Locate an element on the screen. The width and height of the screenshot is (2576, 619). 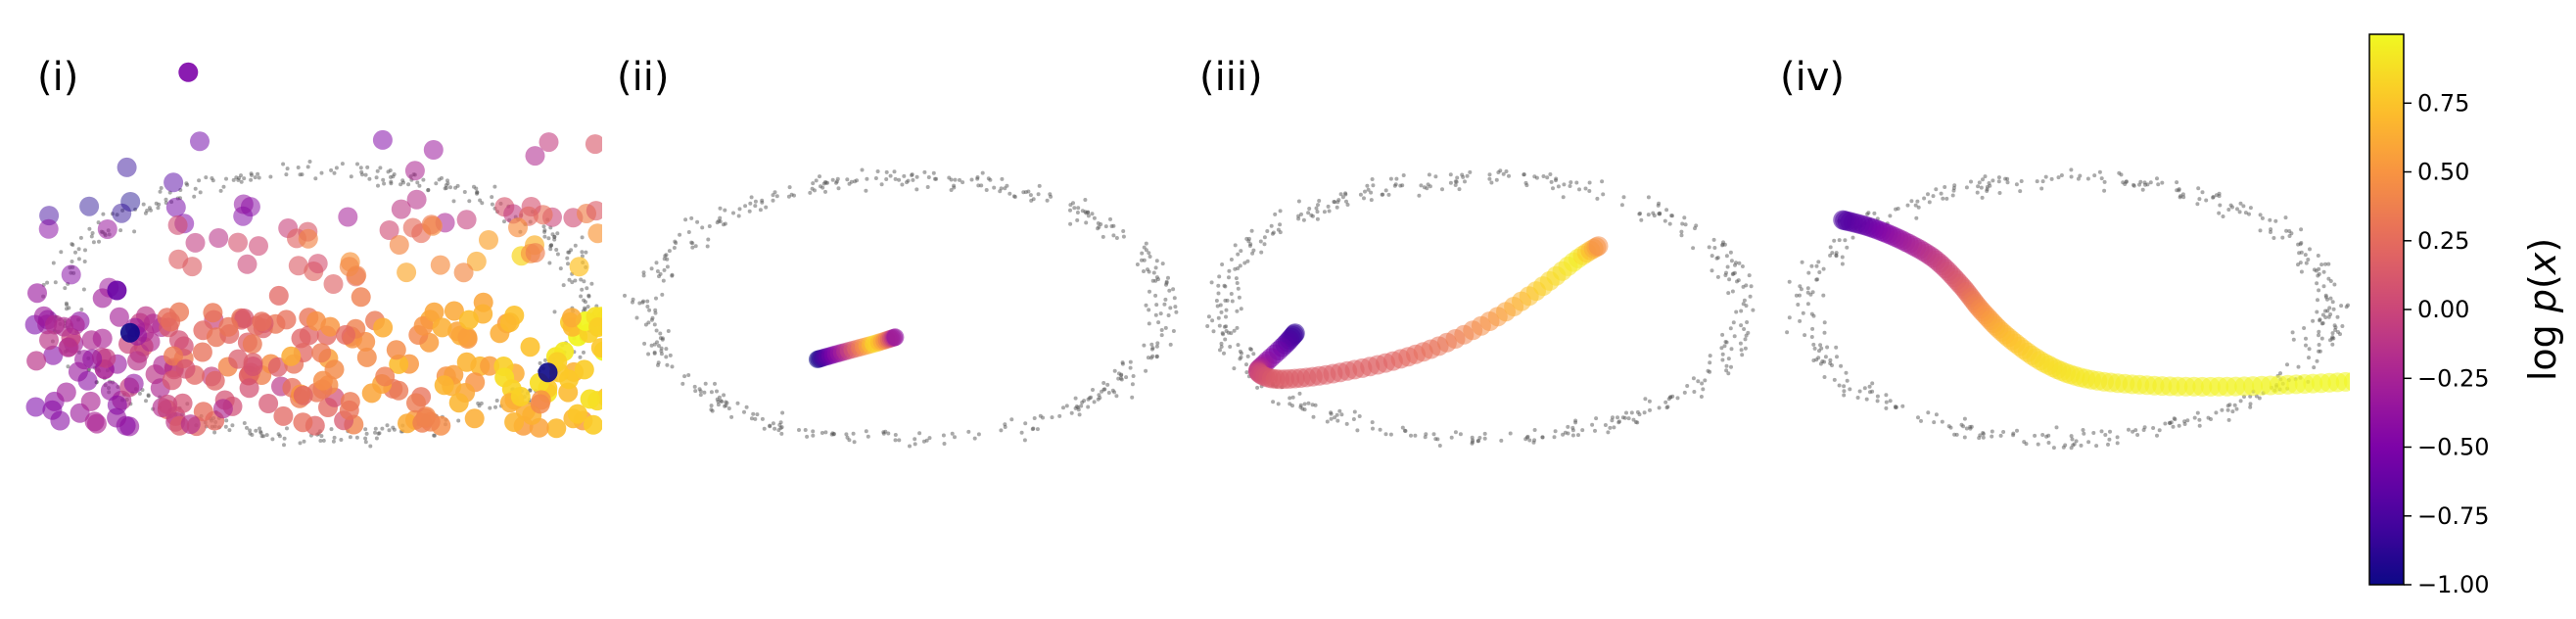
colorbar-label: log p(x) is located at coordinates (2542, 309).